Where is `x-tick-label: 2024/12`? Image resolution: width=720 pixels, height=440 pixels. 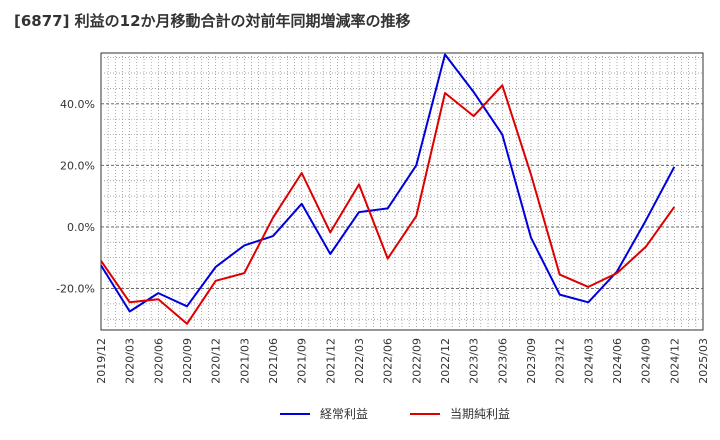
x-tick-label: 2024/12 is located at coordinates (674, 361).